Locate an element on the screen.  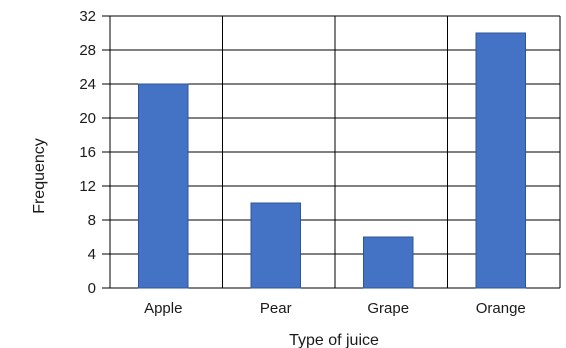
y-tick-label: 12 is located at coordinates (87, 186).